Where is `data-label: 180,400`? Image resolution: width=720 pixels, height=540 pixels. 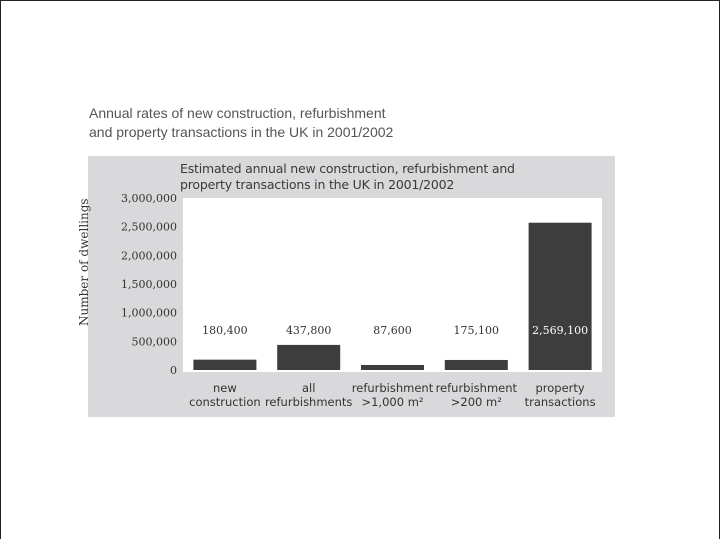 data-label: 180,400 is located at coordinates (225, 330).